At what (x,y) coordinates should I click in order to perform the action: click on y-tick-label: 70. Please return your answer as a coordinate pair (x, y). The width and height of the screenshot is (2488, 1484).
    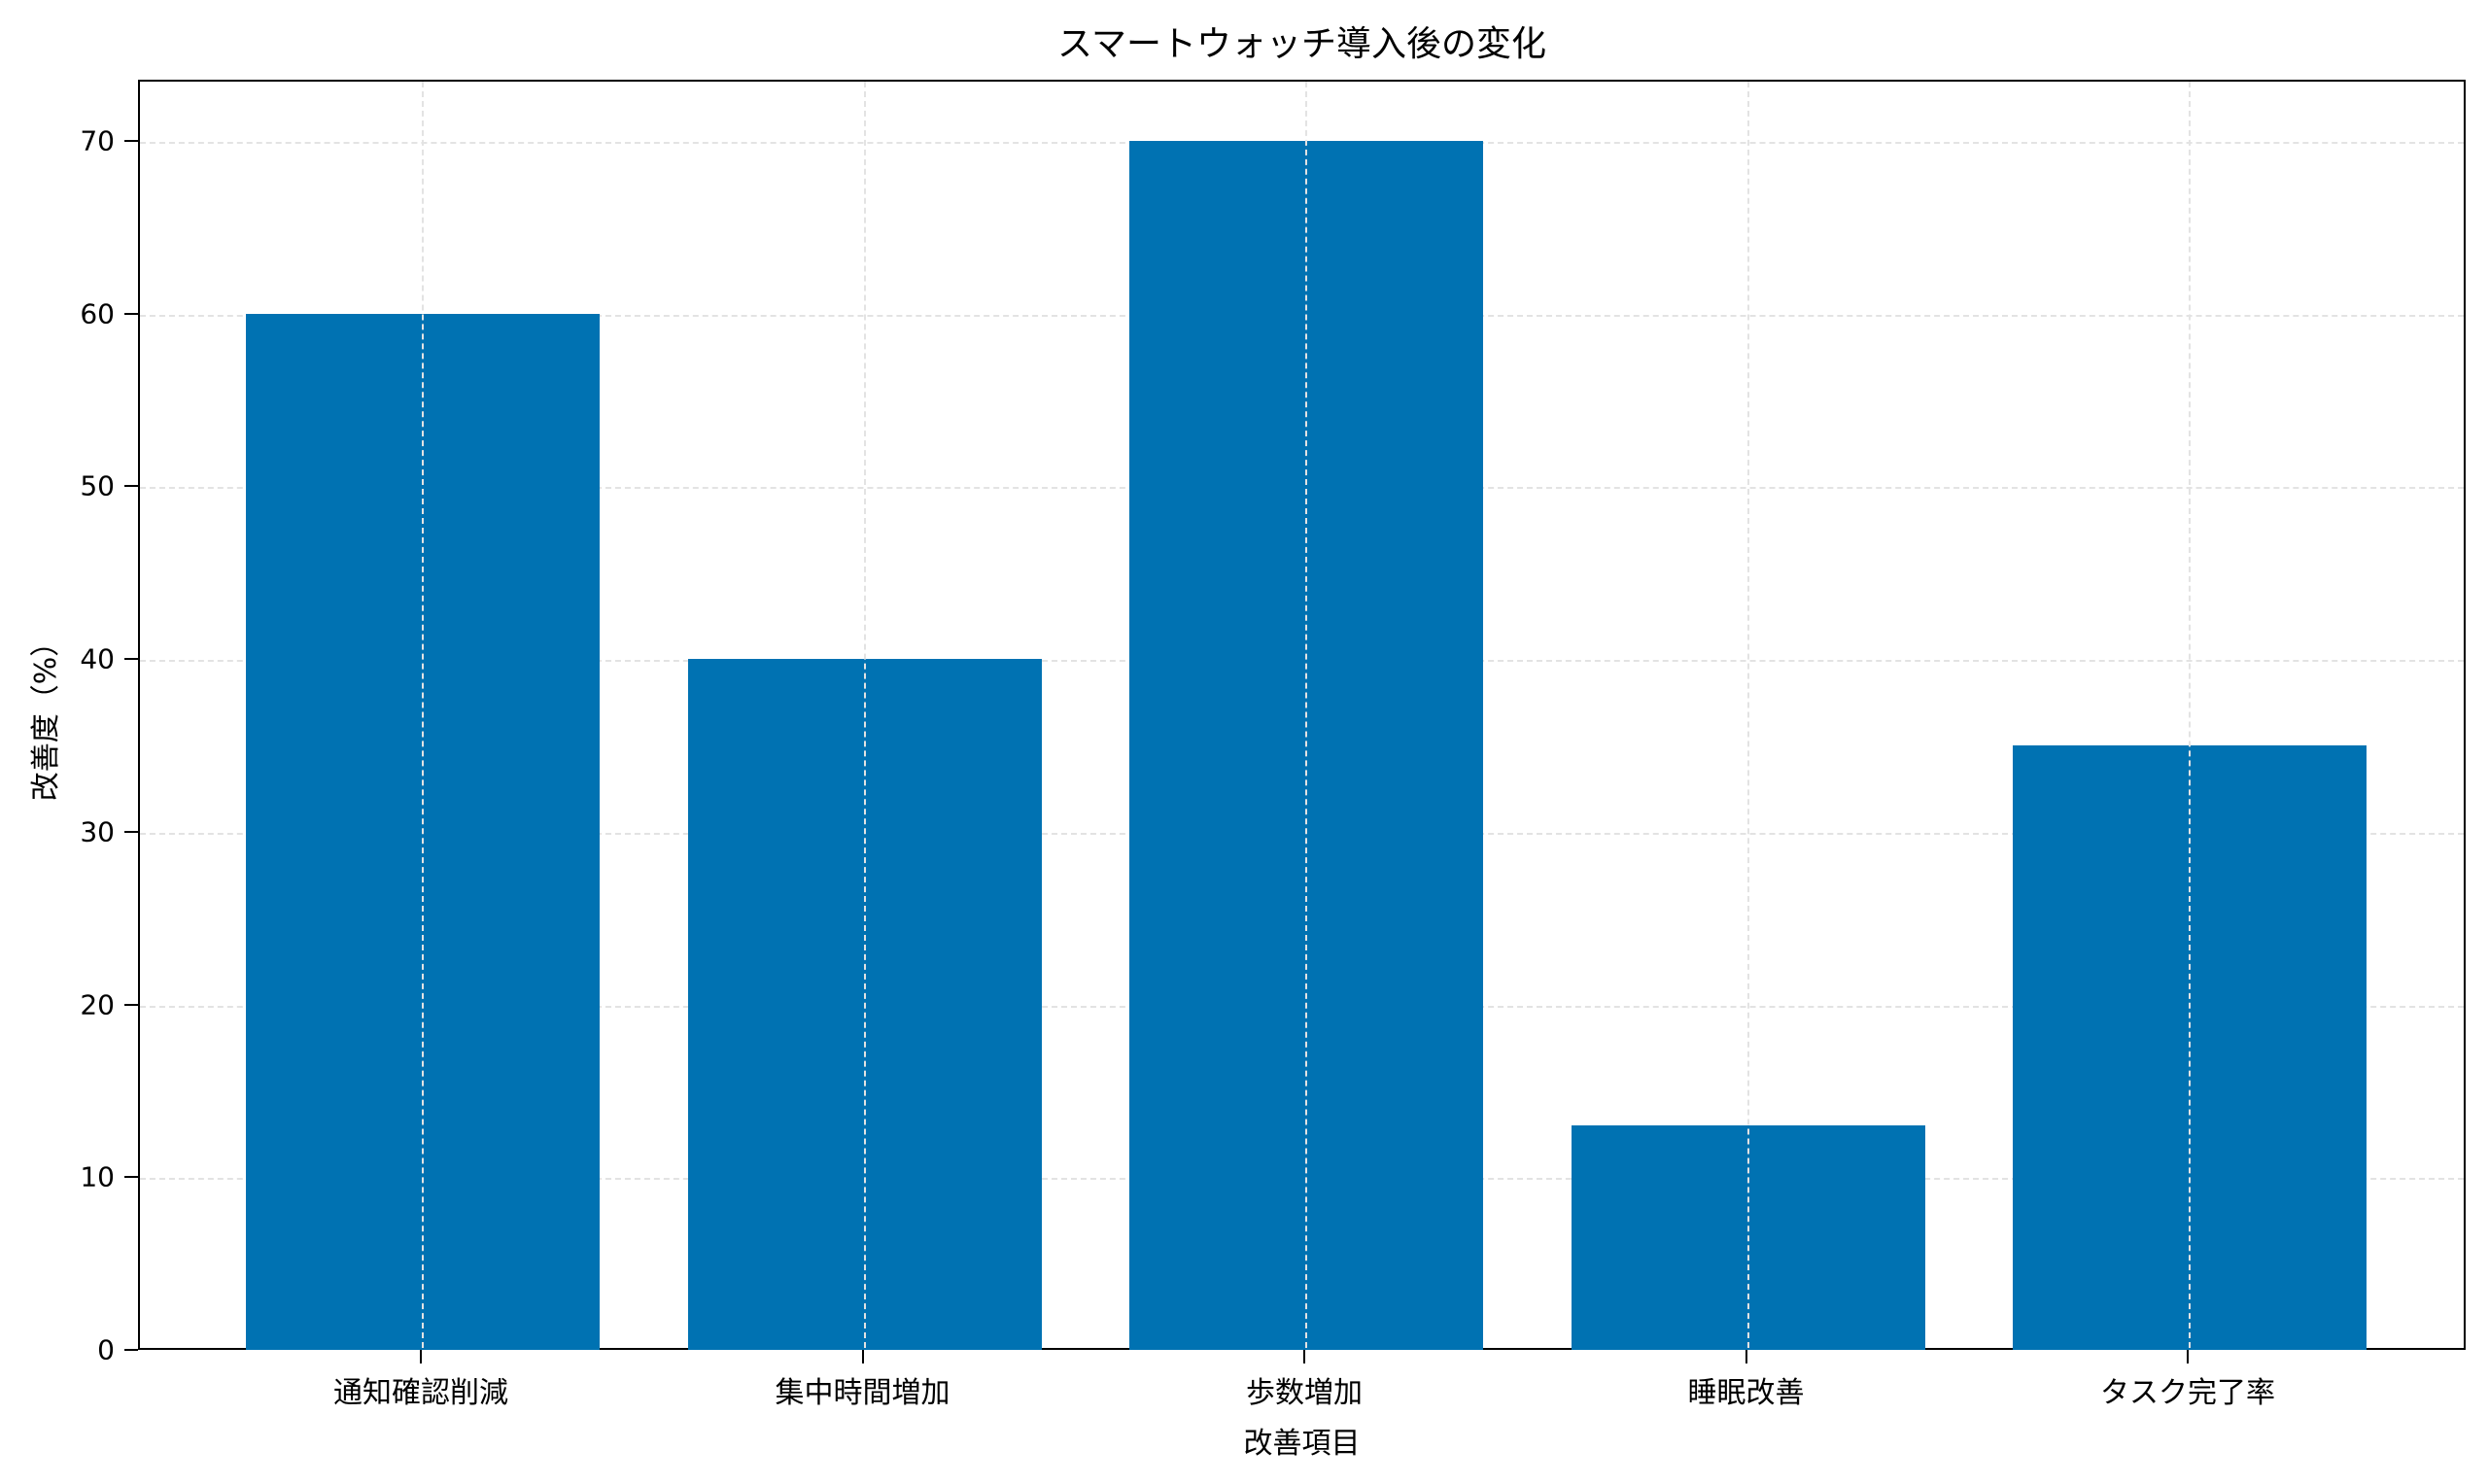
    Looking at the image, I should click on (97, 140).